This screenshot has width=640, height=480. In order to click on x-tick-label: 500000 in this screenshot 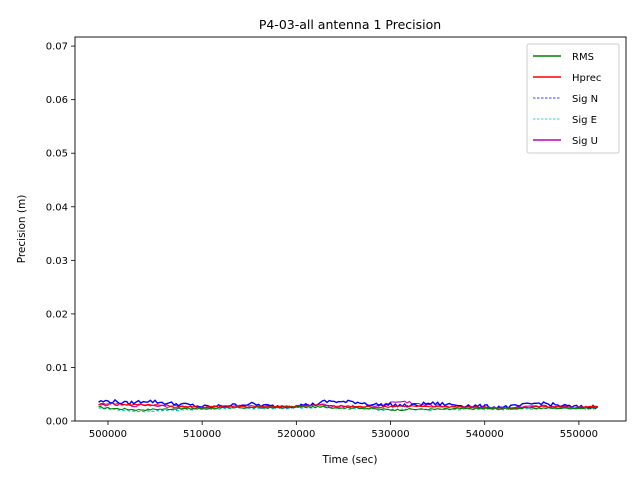, I will do `click(108, 434)`.